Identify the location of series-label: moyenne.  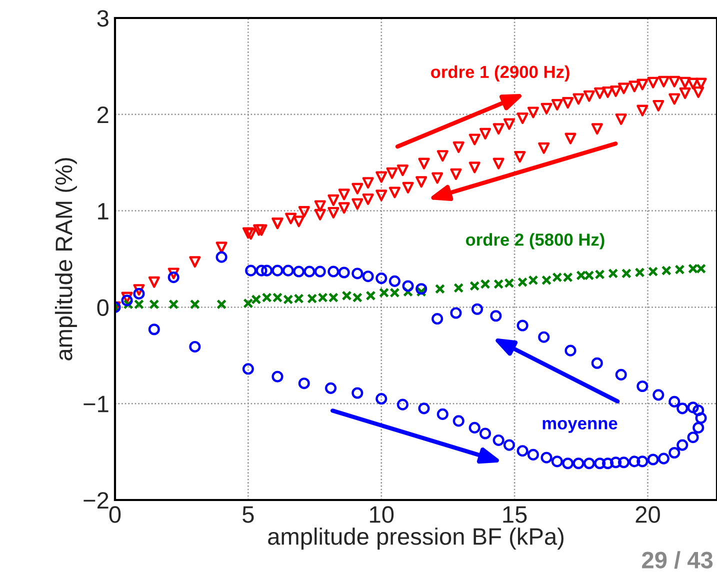
(580, 426).